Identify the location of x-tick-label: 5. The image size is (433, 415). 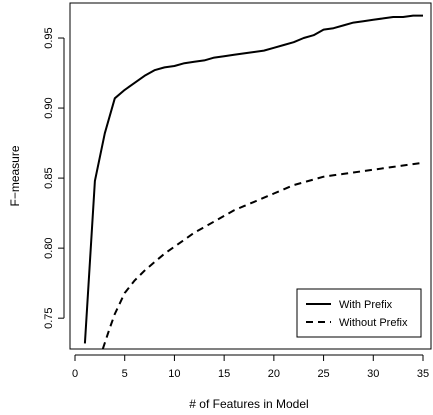
(125, 374).